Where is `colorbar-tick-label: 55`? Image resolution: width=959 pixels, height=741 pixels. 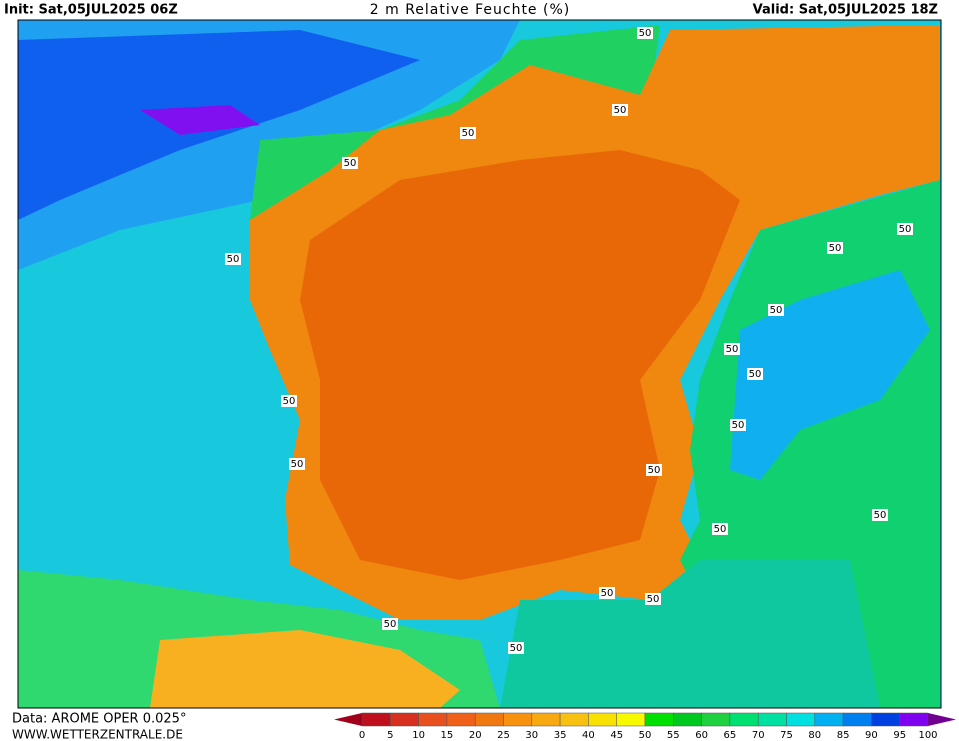
colorbar-tick-label: 55 is located at coordinates (673, 735).